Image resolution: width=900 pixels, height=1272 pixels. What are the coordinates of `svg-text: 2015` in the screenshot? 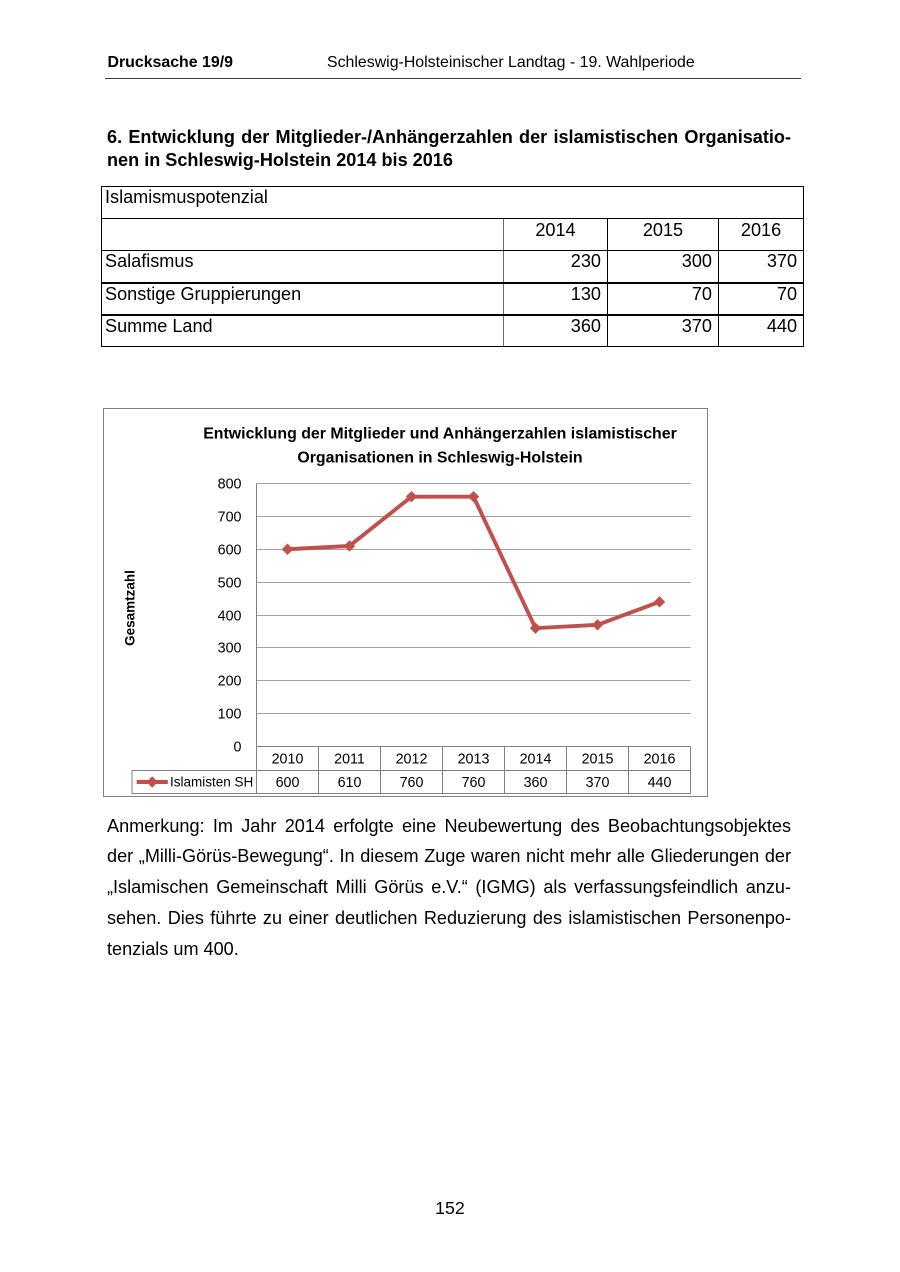 It's located at (598, 760).